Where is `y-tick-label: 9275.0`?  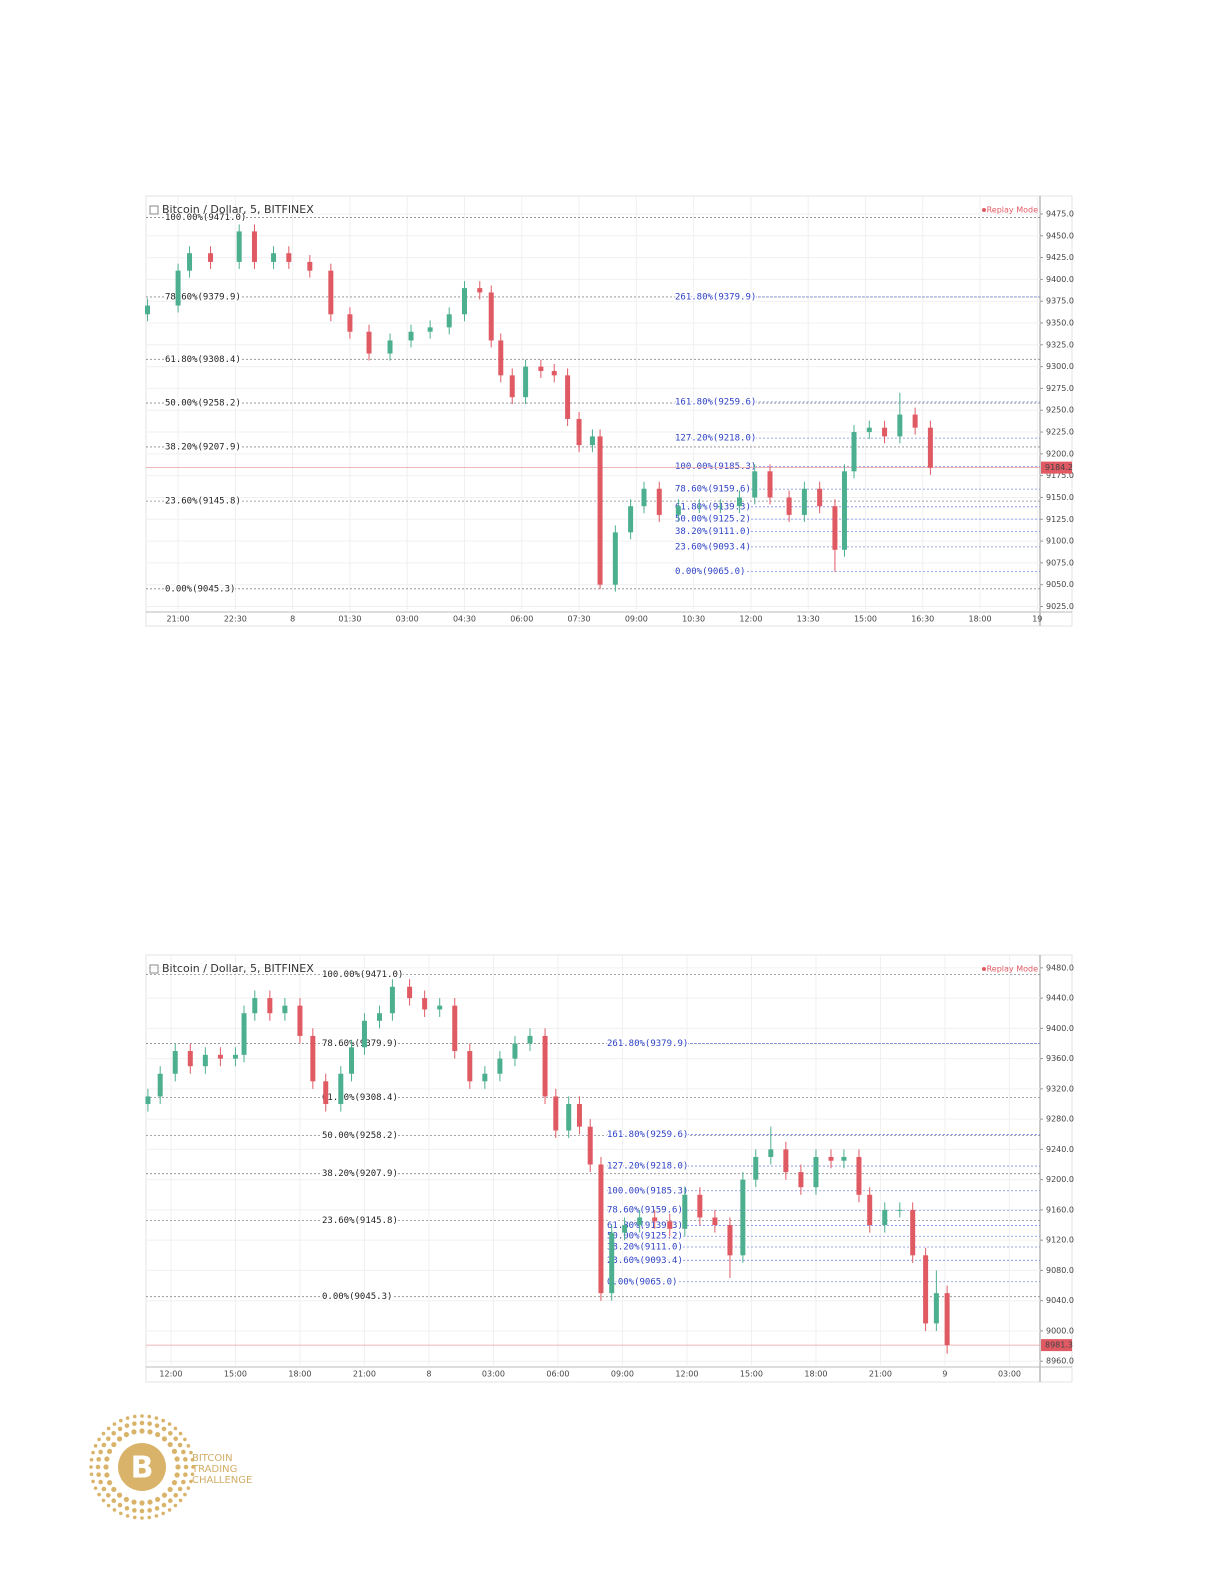 y-tick-label: 9275.0 is located at coordinates (1060, 388).